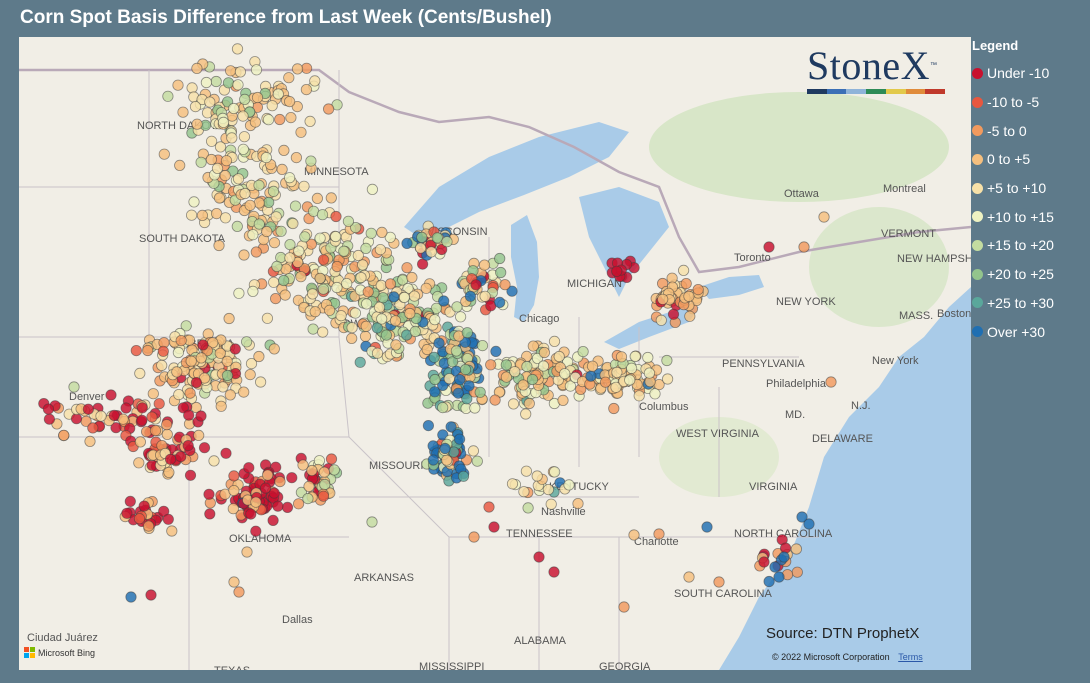 This screenshot has width=1090, height=683. What do you see at coordinates (916, 316) in the screenshot?
I see `place-label: MASS.` at bounding box center [916, 316].